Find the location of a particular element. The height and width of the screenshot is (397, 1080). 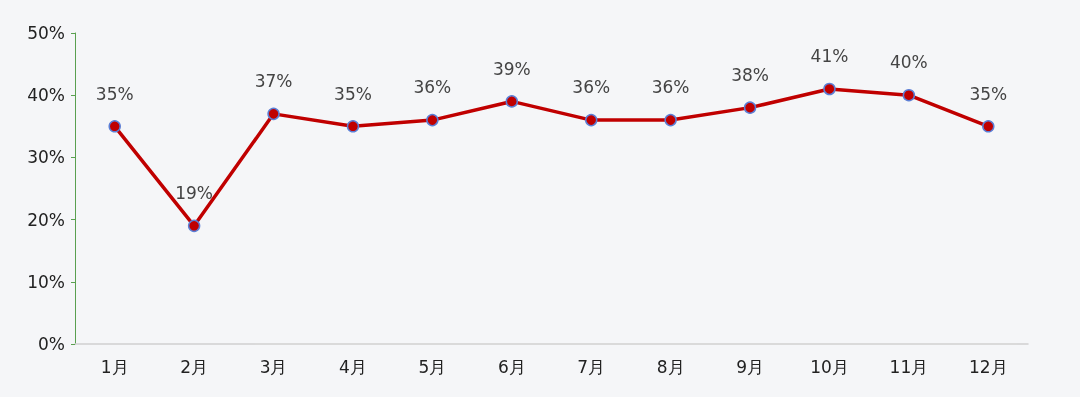

x-tick-label: 7月 is located at coordinates (591, 366).